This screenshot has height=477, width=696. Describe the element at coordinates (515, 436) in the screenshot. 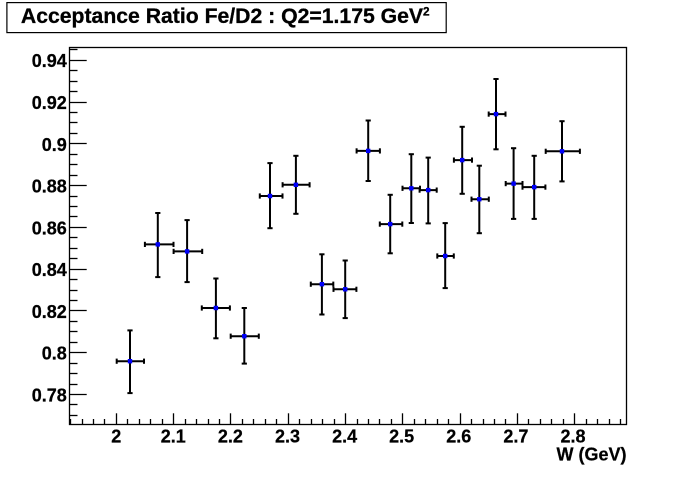

I see `svg-text: 2.7` at that location.